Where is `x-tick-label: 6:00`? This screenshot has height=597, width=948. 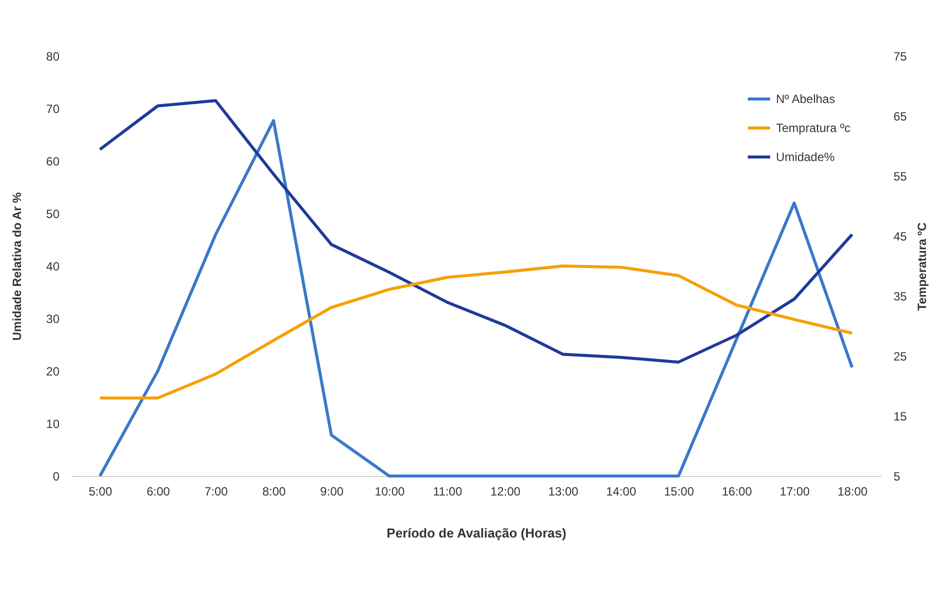
x-tick-label: 6:00 is located at coordinates (158, 491).